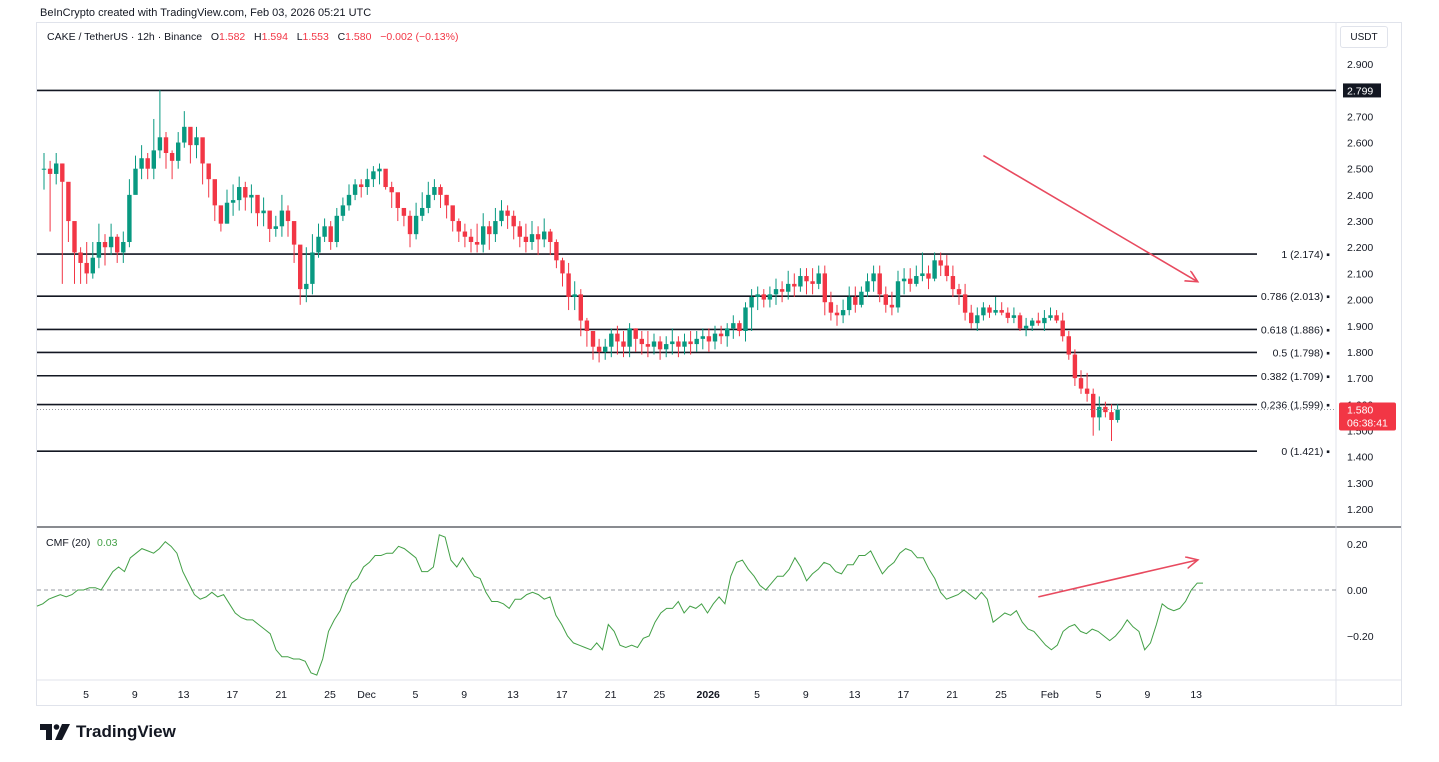 Image resolution: width=1439 pixels, height=762 pixels. What do you see at coordinates (126, 731) in the screenshot?
I see `logo-text: TradingView` at bounding box center [126, 731].